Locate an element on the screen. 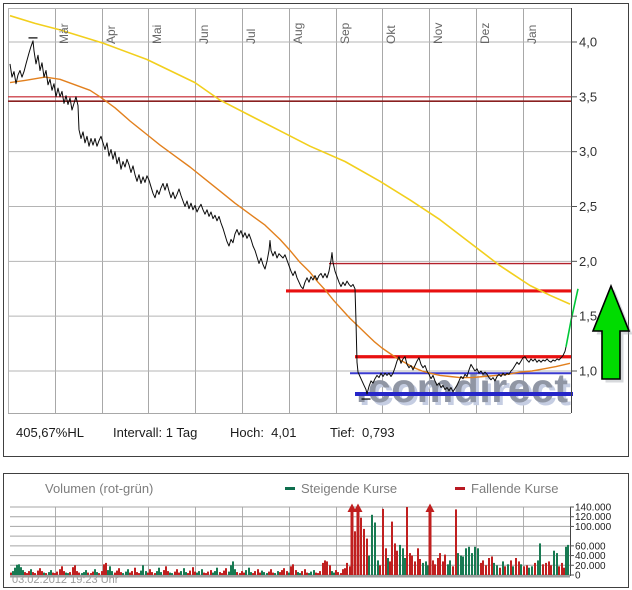  svg-text: Aug is located at coordinates (298, 33).